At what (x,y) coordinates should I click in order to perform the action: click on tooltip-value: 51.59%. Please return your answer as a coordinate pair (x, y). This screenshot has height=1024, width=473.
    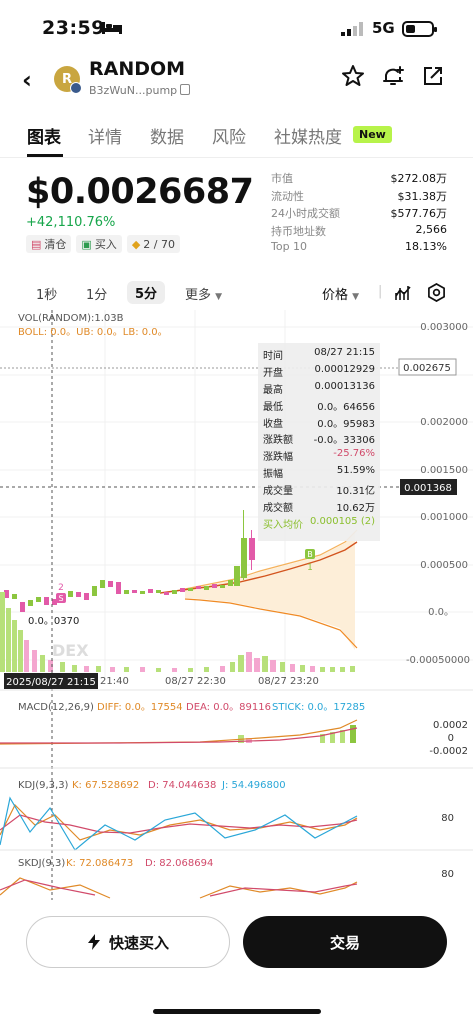
    Looking at the image, I should click on (355, 471).